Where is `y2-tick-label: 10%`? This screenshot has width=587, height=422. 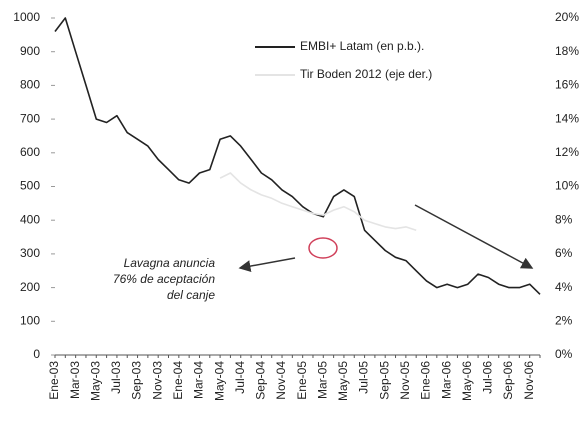 y2-tick-label: 10% is located at coordinates (567, 186).